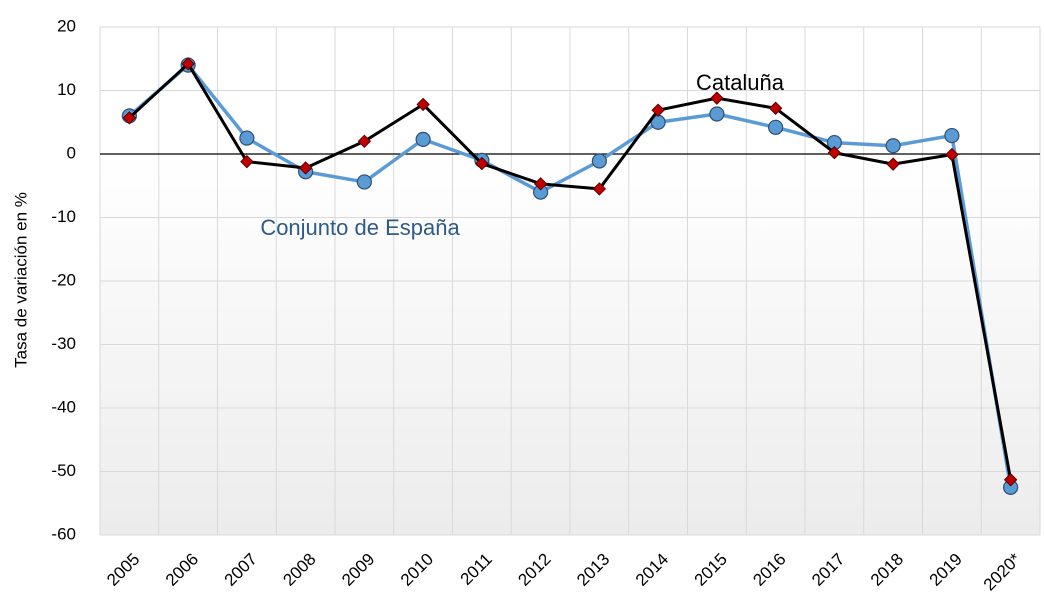 The height and width of the screenshot is (608, 1044). I want to click on x-tick-label: 2007, so click(241, 570).